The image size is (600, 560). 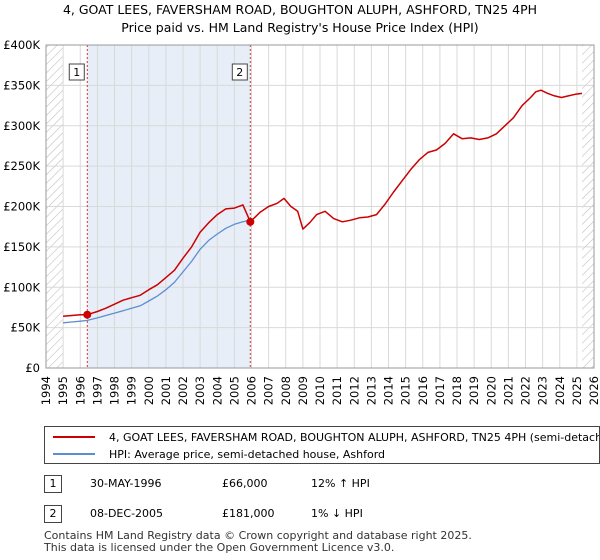 I want to click on x-tick-label: 2006, so click(x=252, y=390).